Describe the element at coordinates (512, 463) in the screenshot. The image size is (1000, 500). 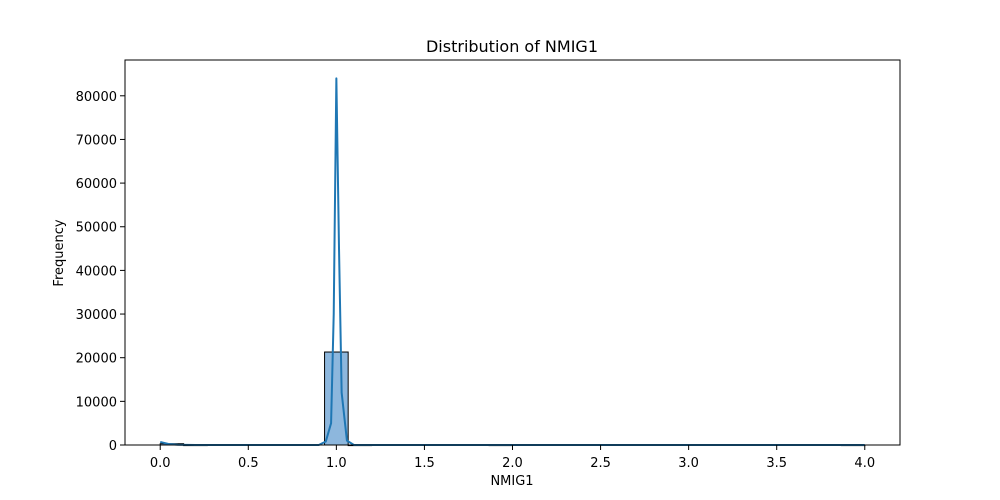
I see `x-tick-label: 2.0` at that location.